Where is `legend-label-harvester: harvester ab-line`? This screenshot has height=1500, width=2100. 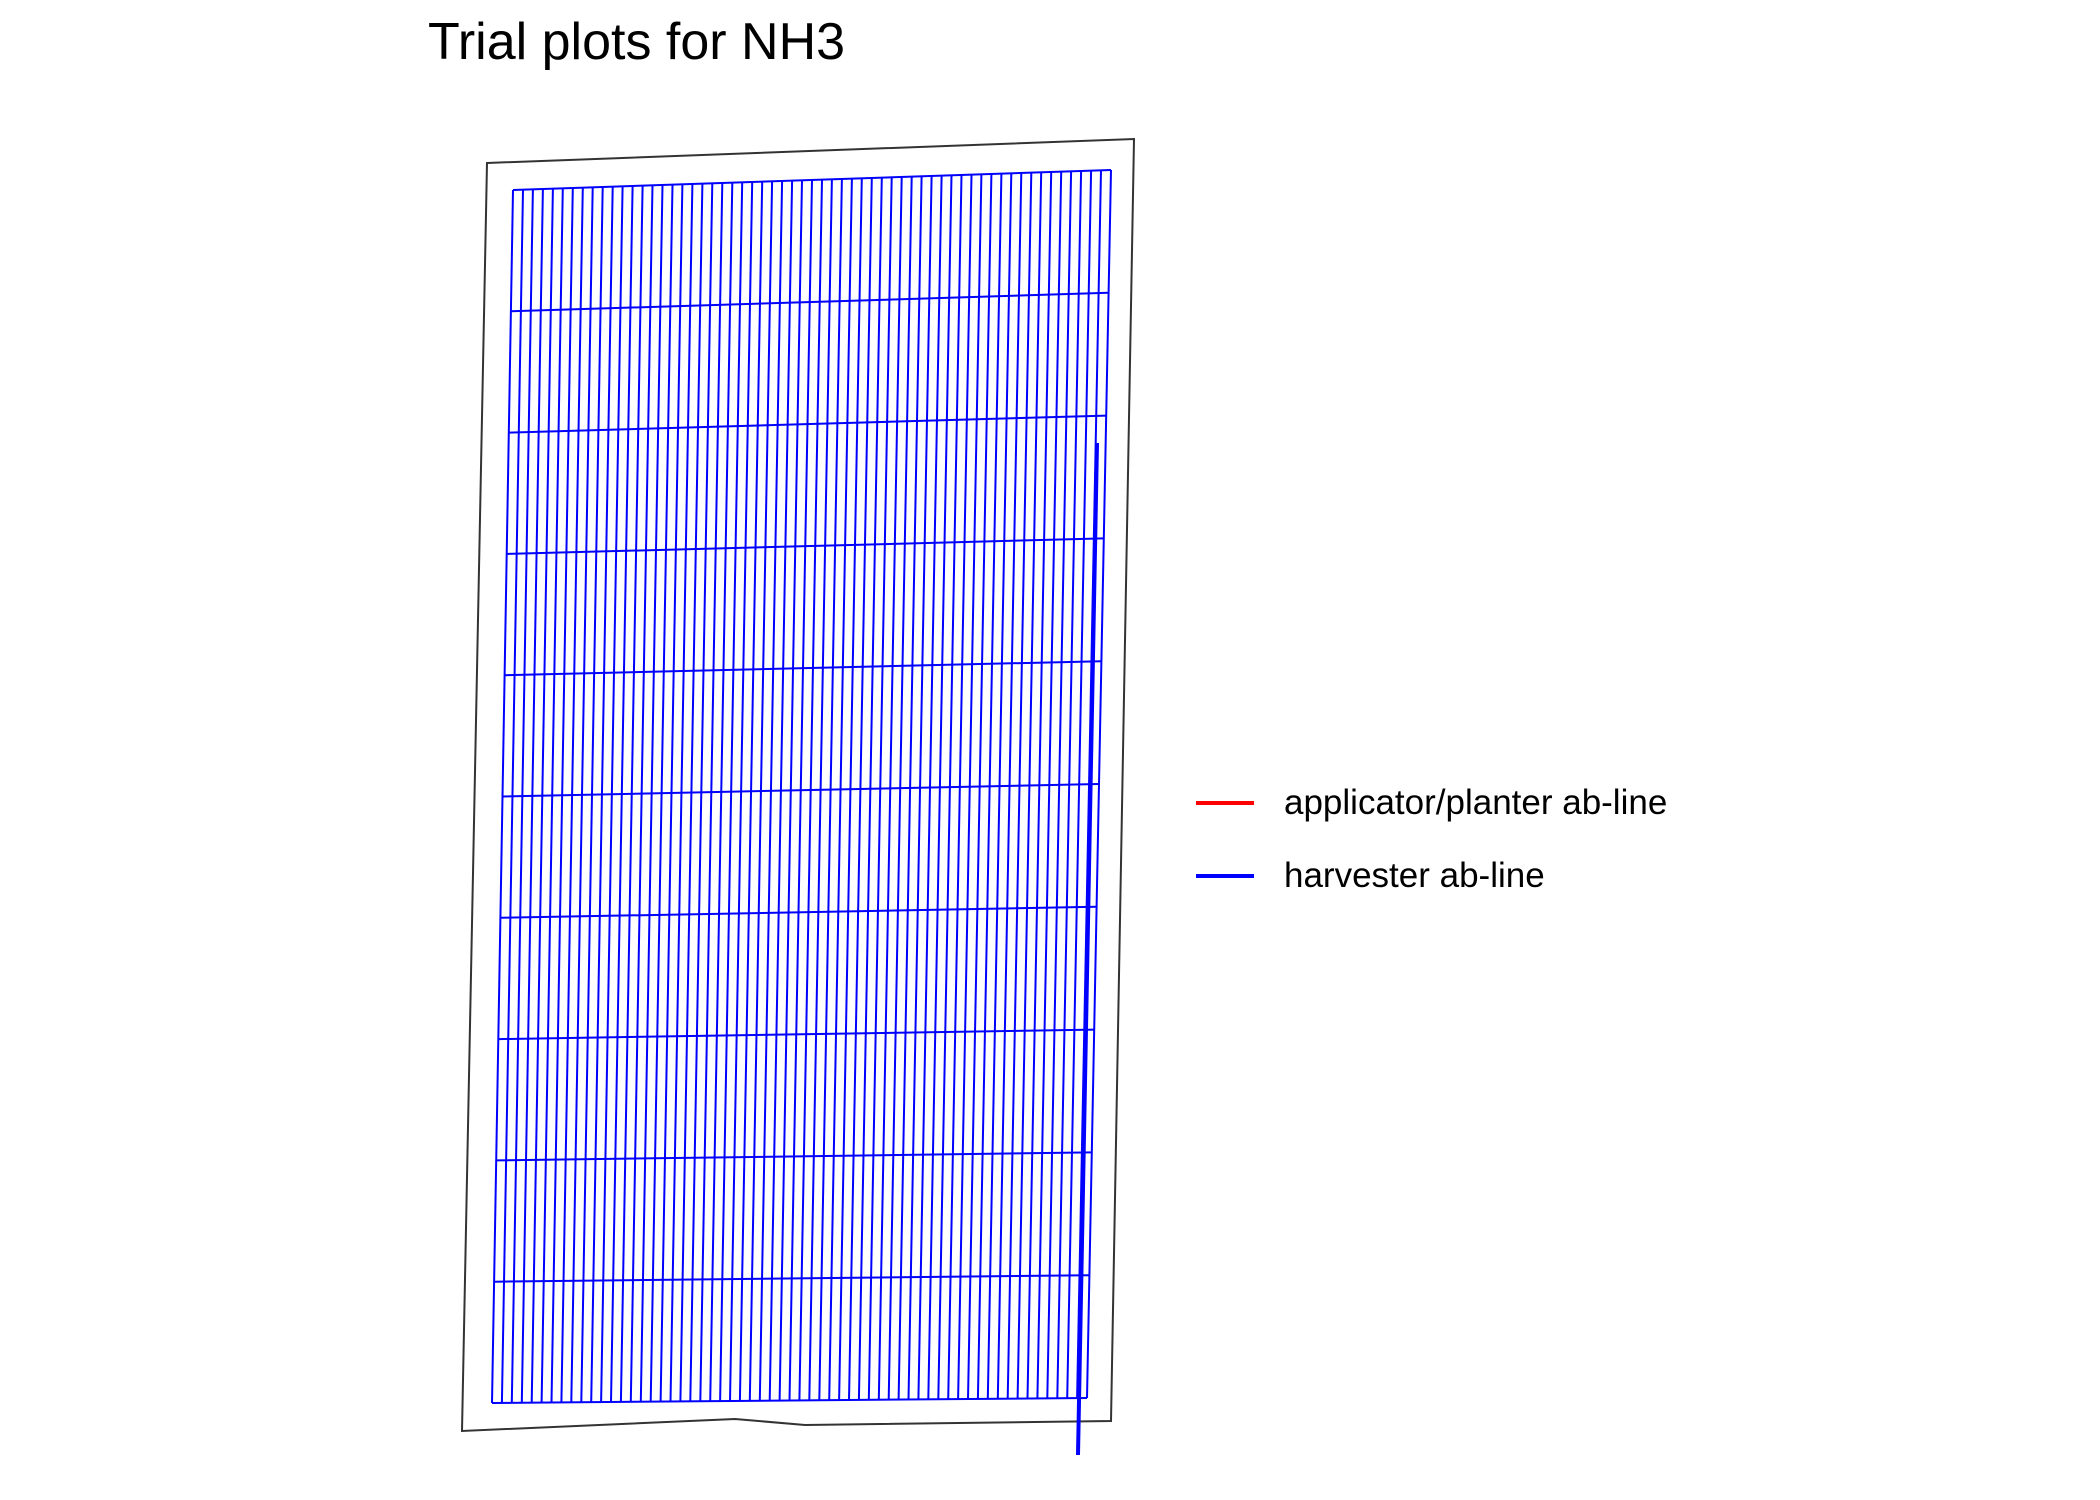
legend-label-harvester: harvester ab-line is located at coordinates (1414, 875).